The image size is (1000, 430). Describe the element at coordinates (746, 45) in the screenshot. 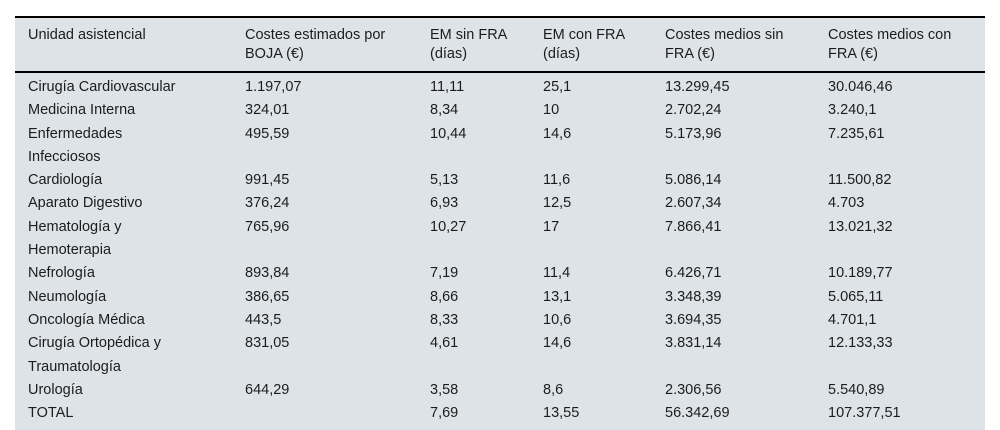

I see `column-header-costes-medios-sin-fra: Costes medios sin FRA (€)` at that location.